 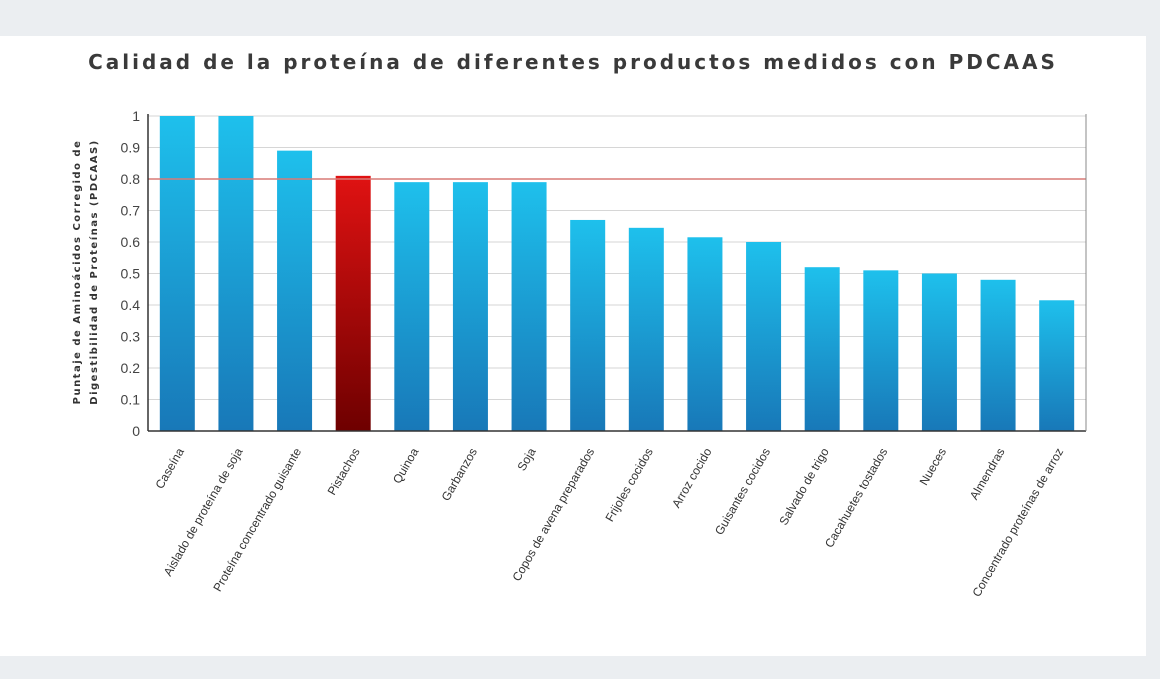 I want to click on x-tick-label: Soja, so click(x=527, y=459).